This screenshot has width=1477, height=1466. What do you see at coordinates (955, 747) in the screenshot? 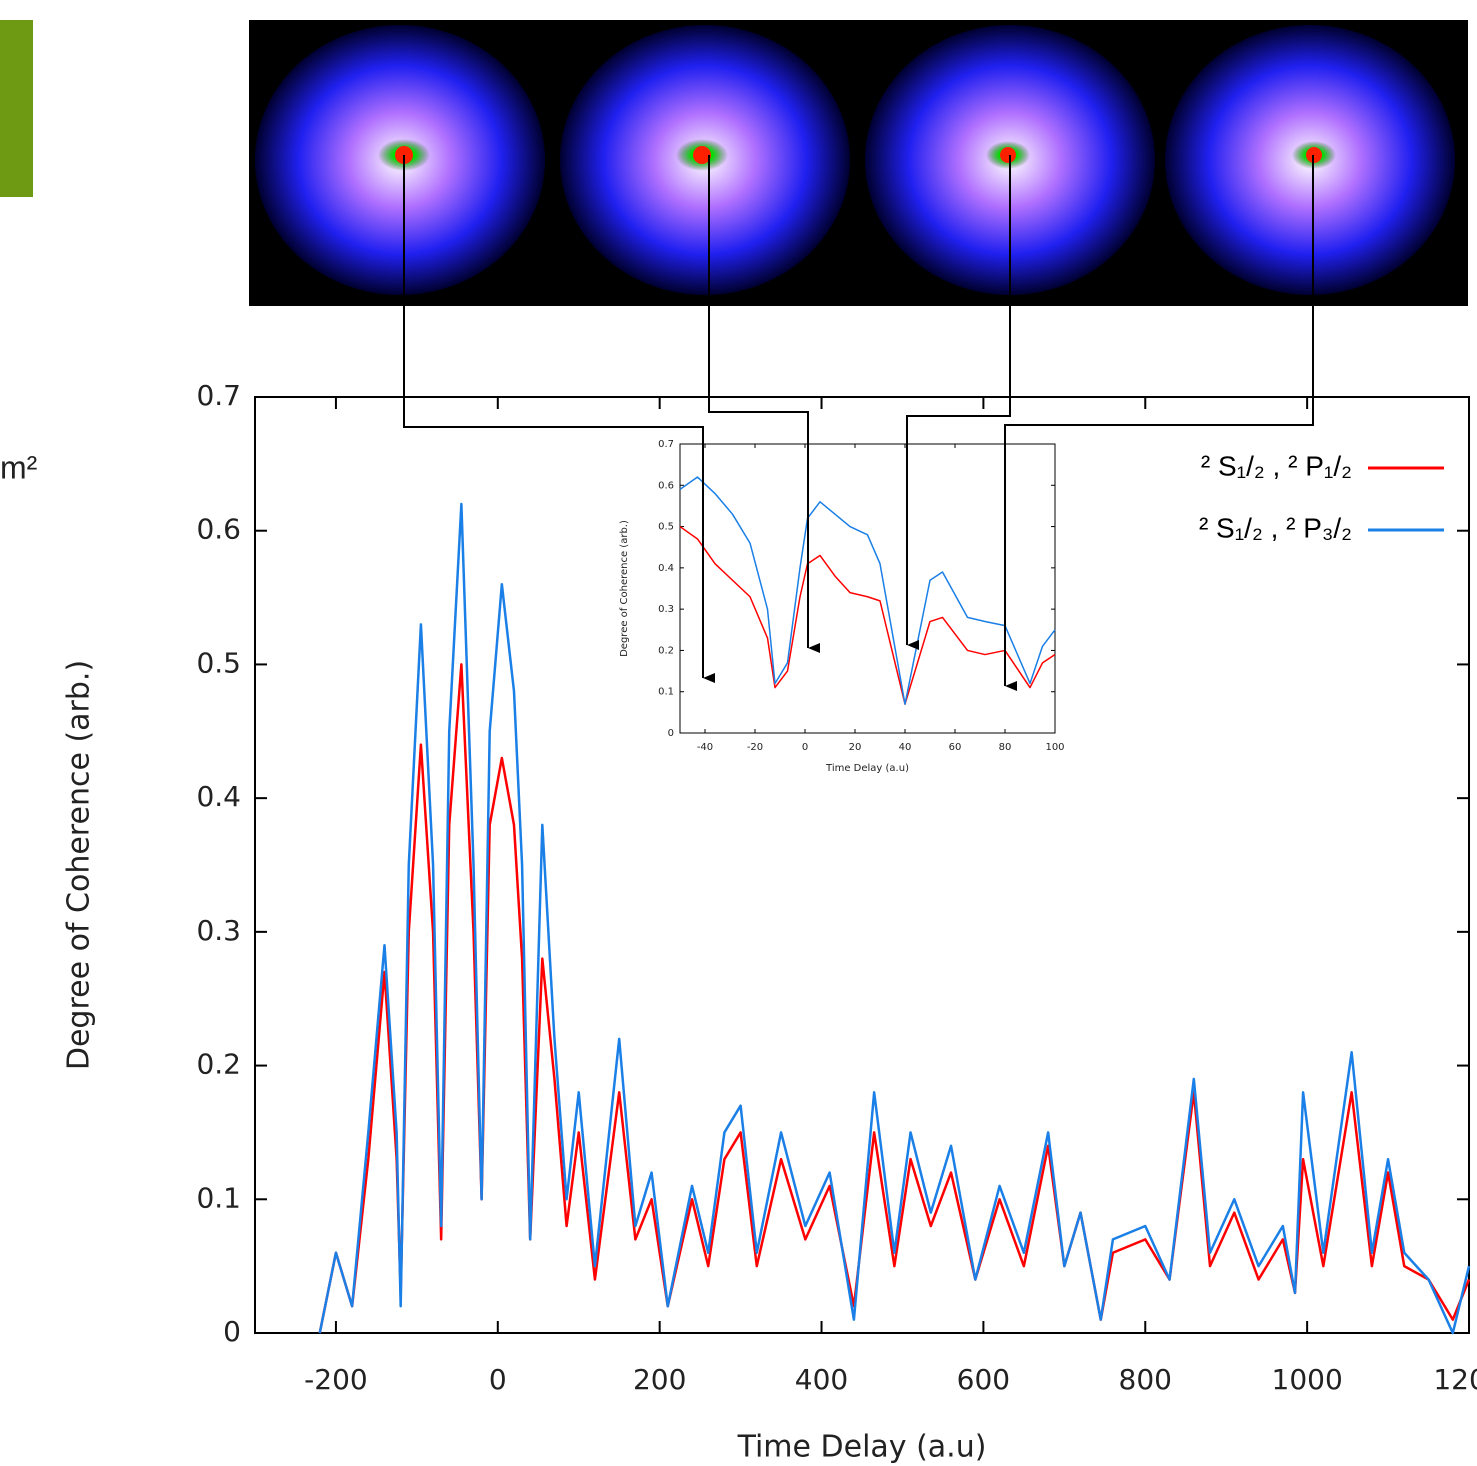
I see `x-tick-label: 60` at bounding box center [955, 747].